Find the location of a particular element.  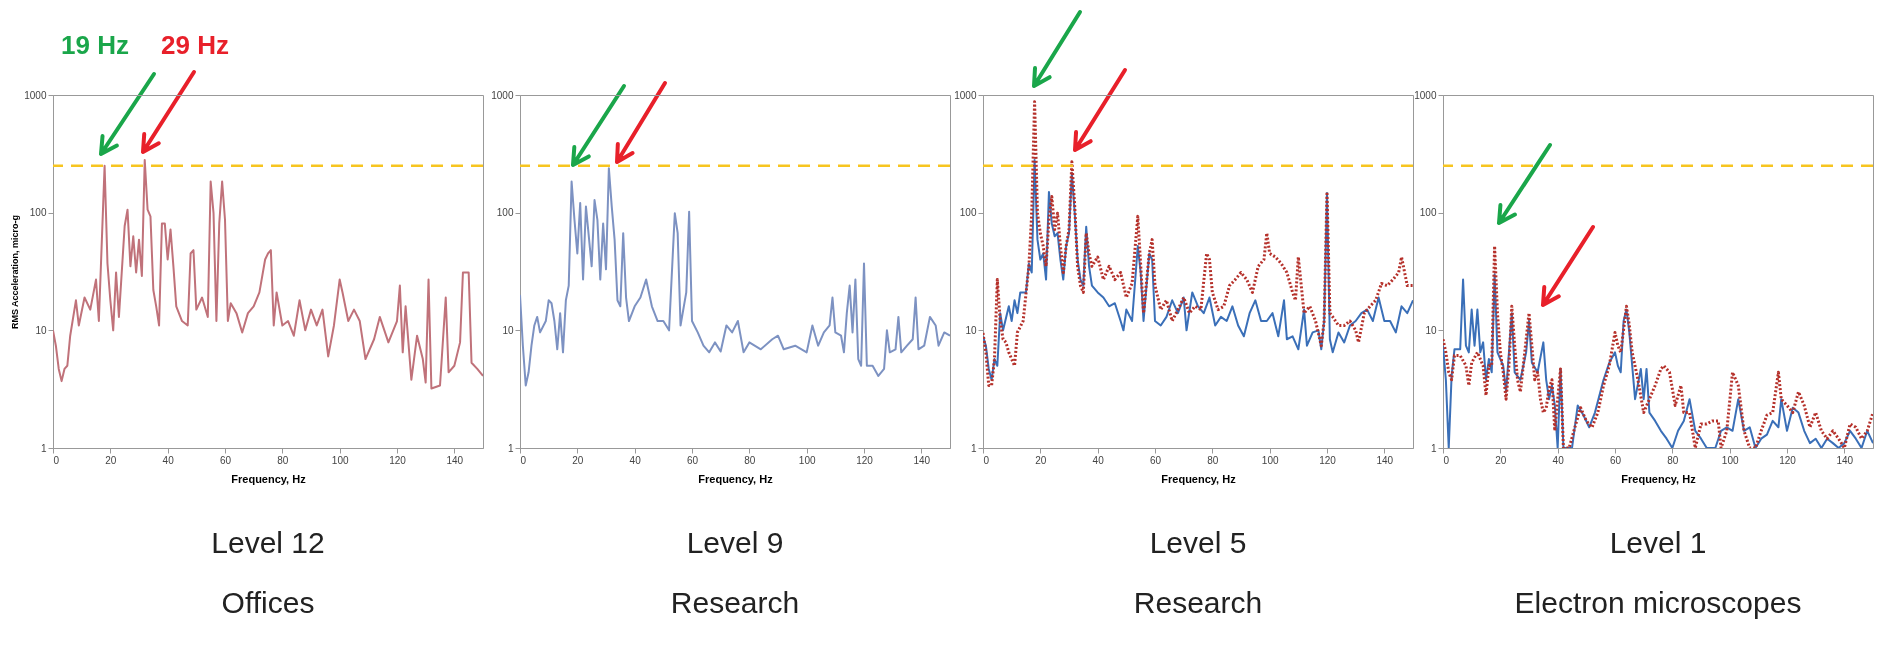

text: Level 1 is located at coordinates (1658, 542).